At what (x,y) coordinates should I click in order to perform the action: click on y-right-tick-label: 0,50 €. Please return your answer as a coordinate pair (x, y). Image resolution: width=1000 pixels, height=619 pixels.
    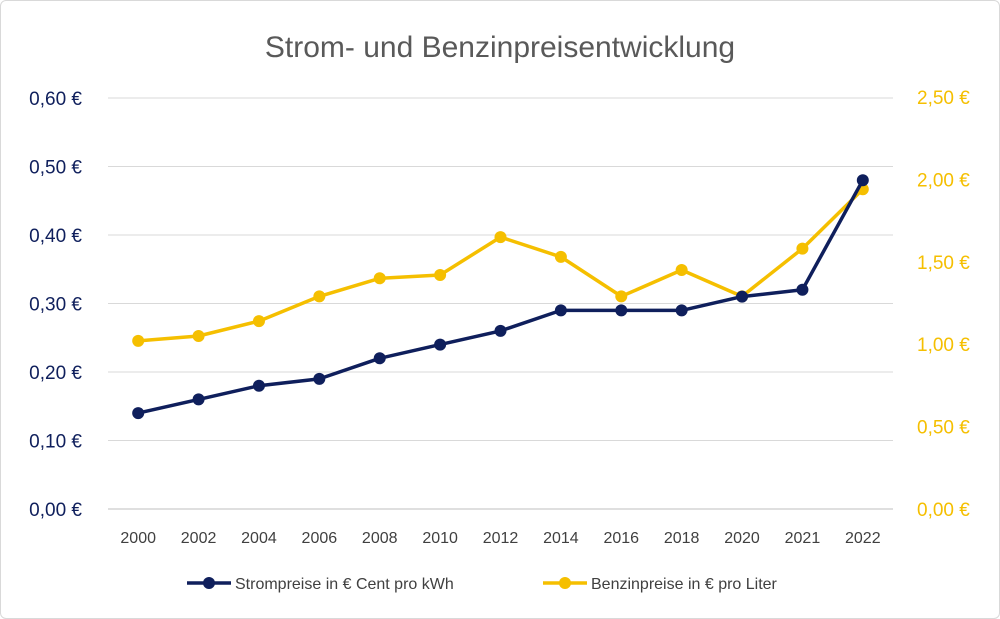
    Looking at the image, I should click on (943, 428).